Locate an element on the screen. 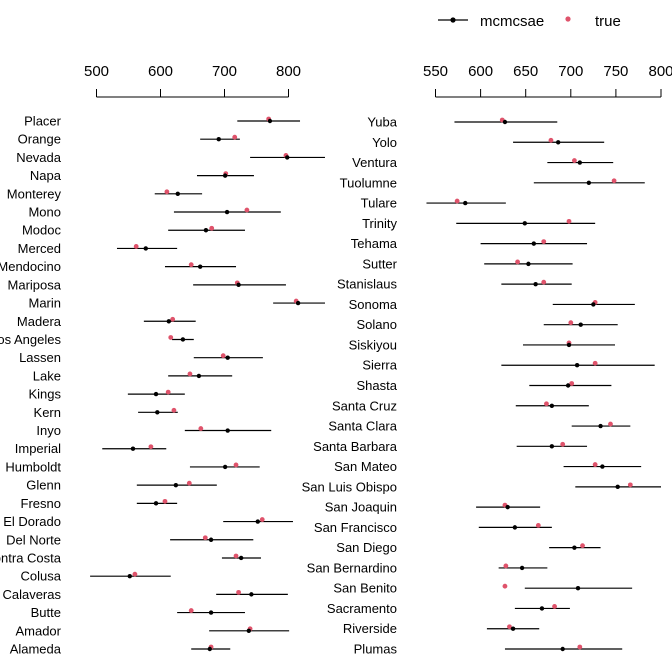  row-label: Del Norte is located at coordinates (33, 539).